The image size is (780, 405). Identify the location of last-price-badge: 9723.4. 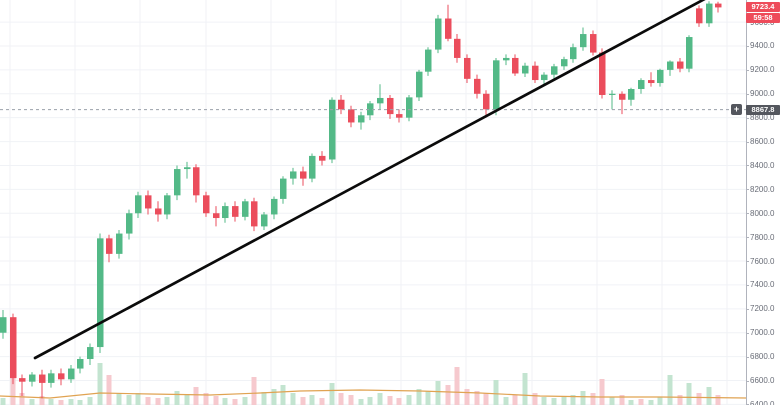
(763, 7).